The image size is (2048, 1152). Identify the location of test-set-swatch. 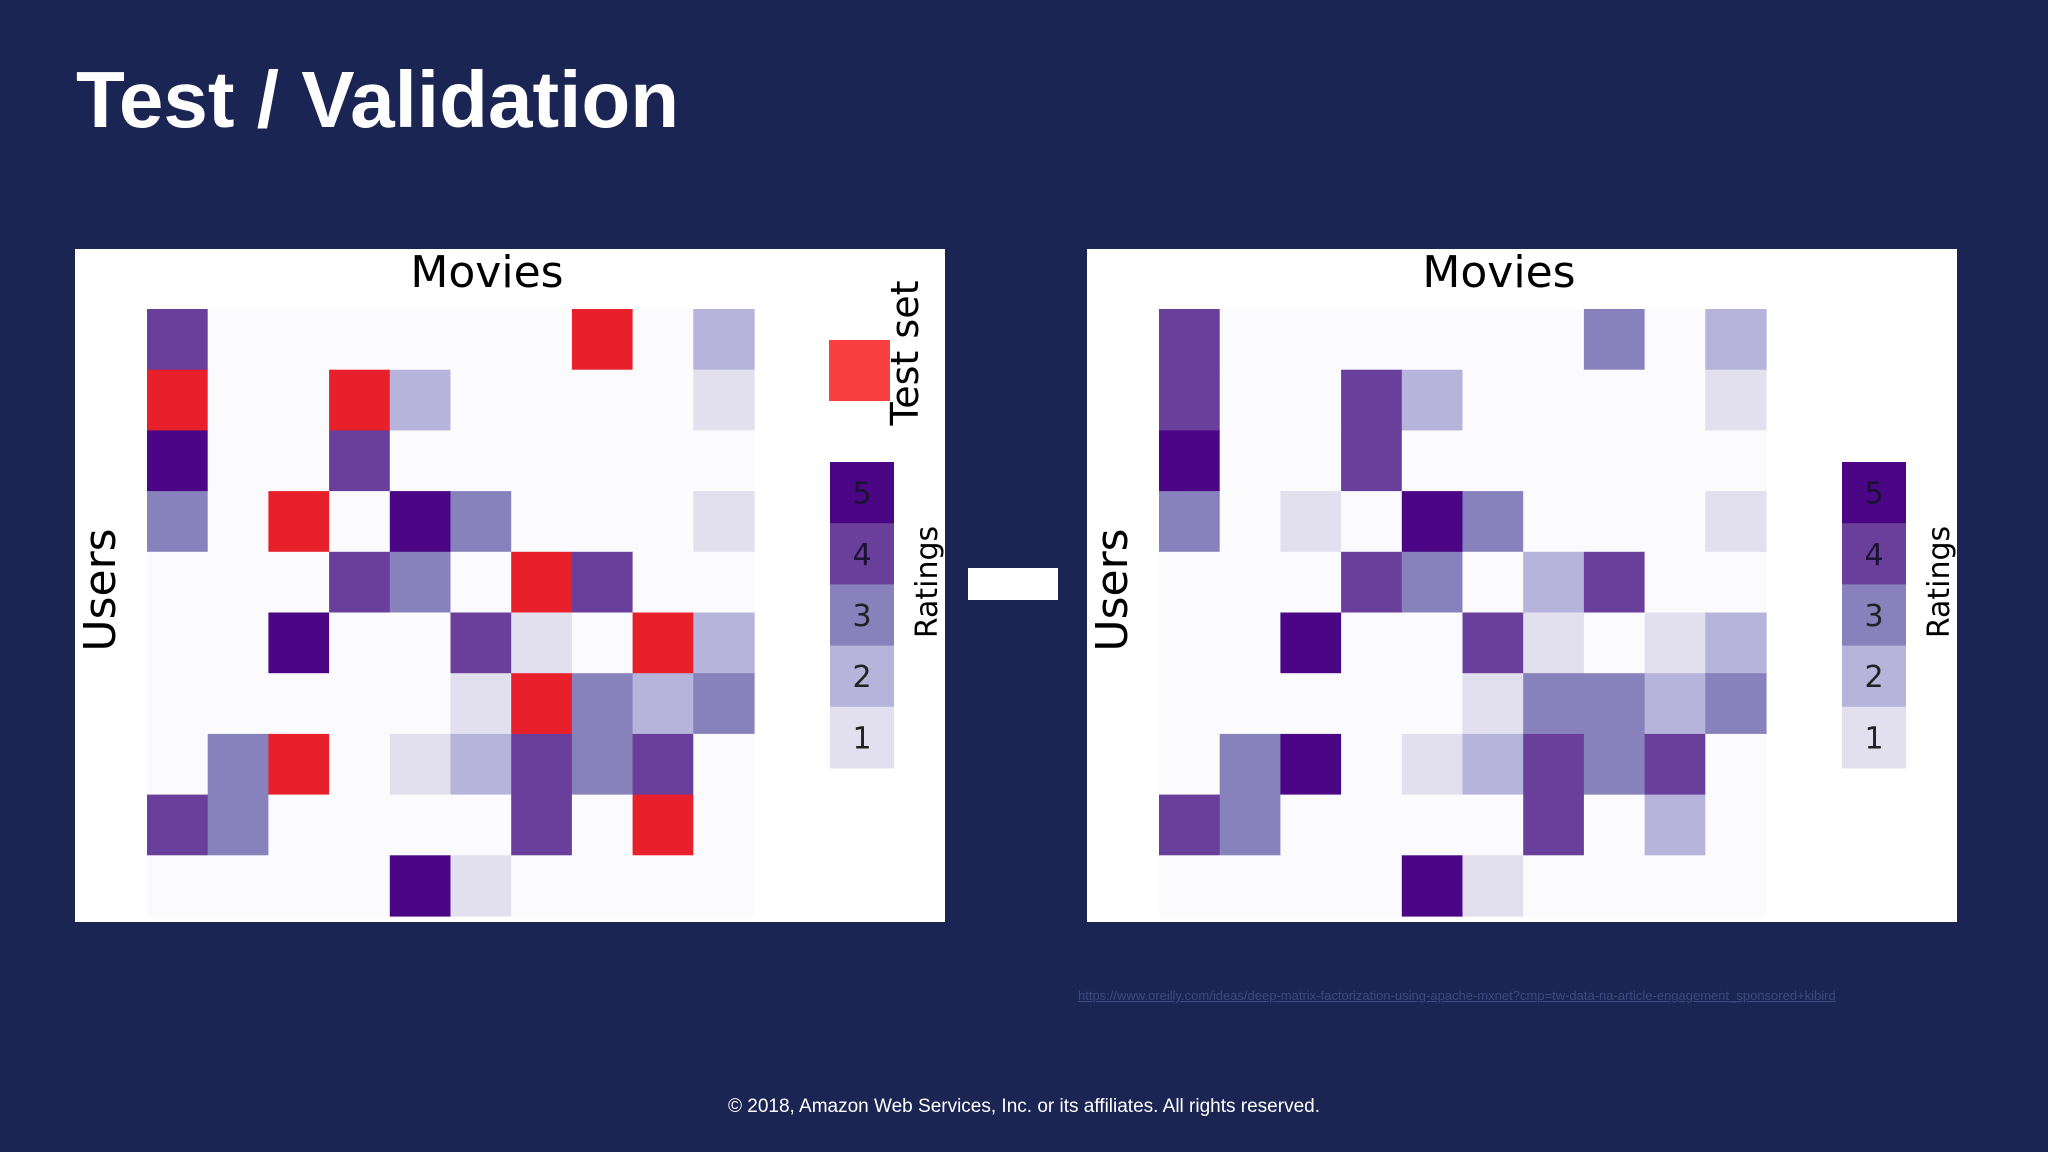
(859, 370).